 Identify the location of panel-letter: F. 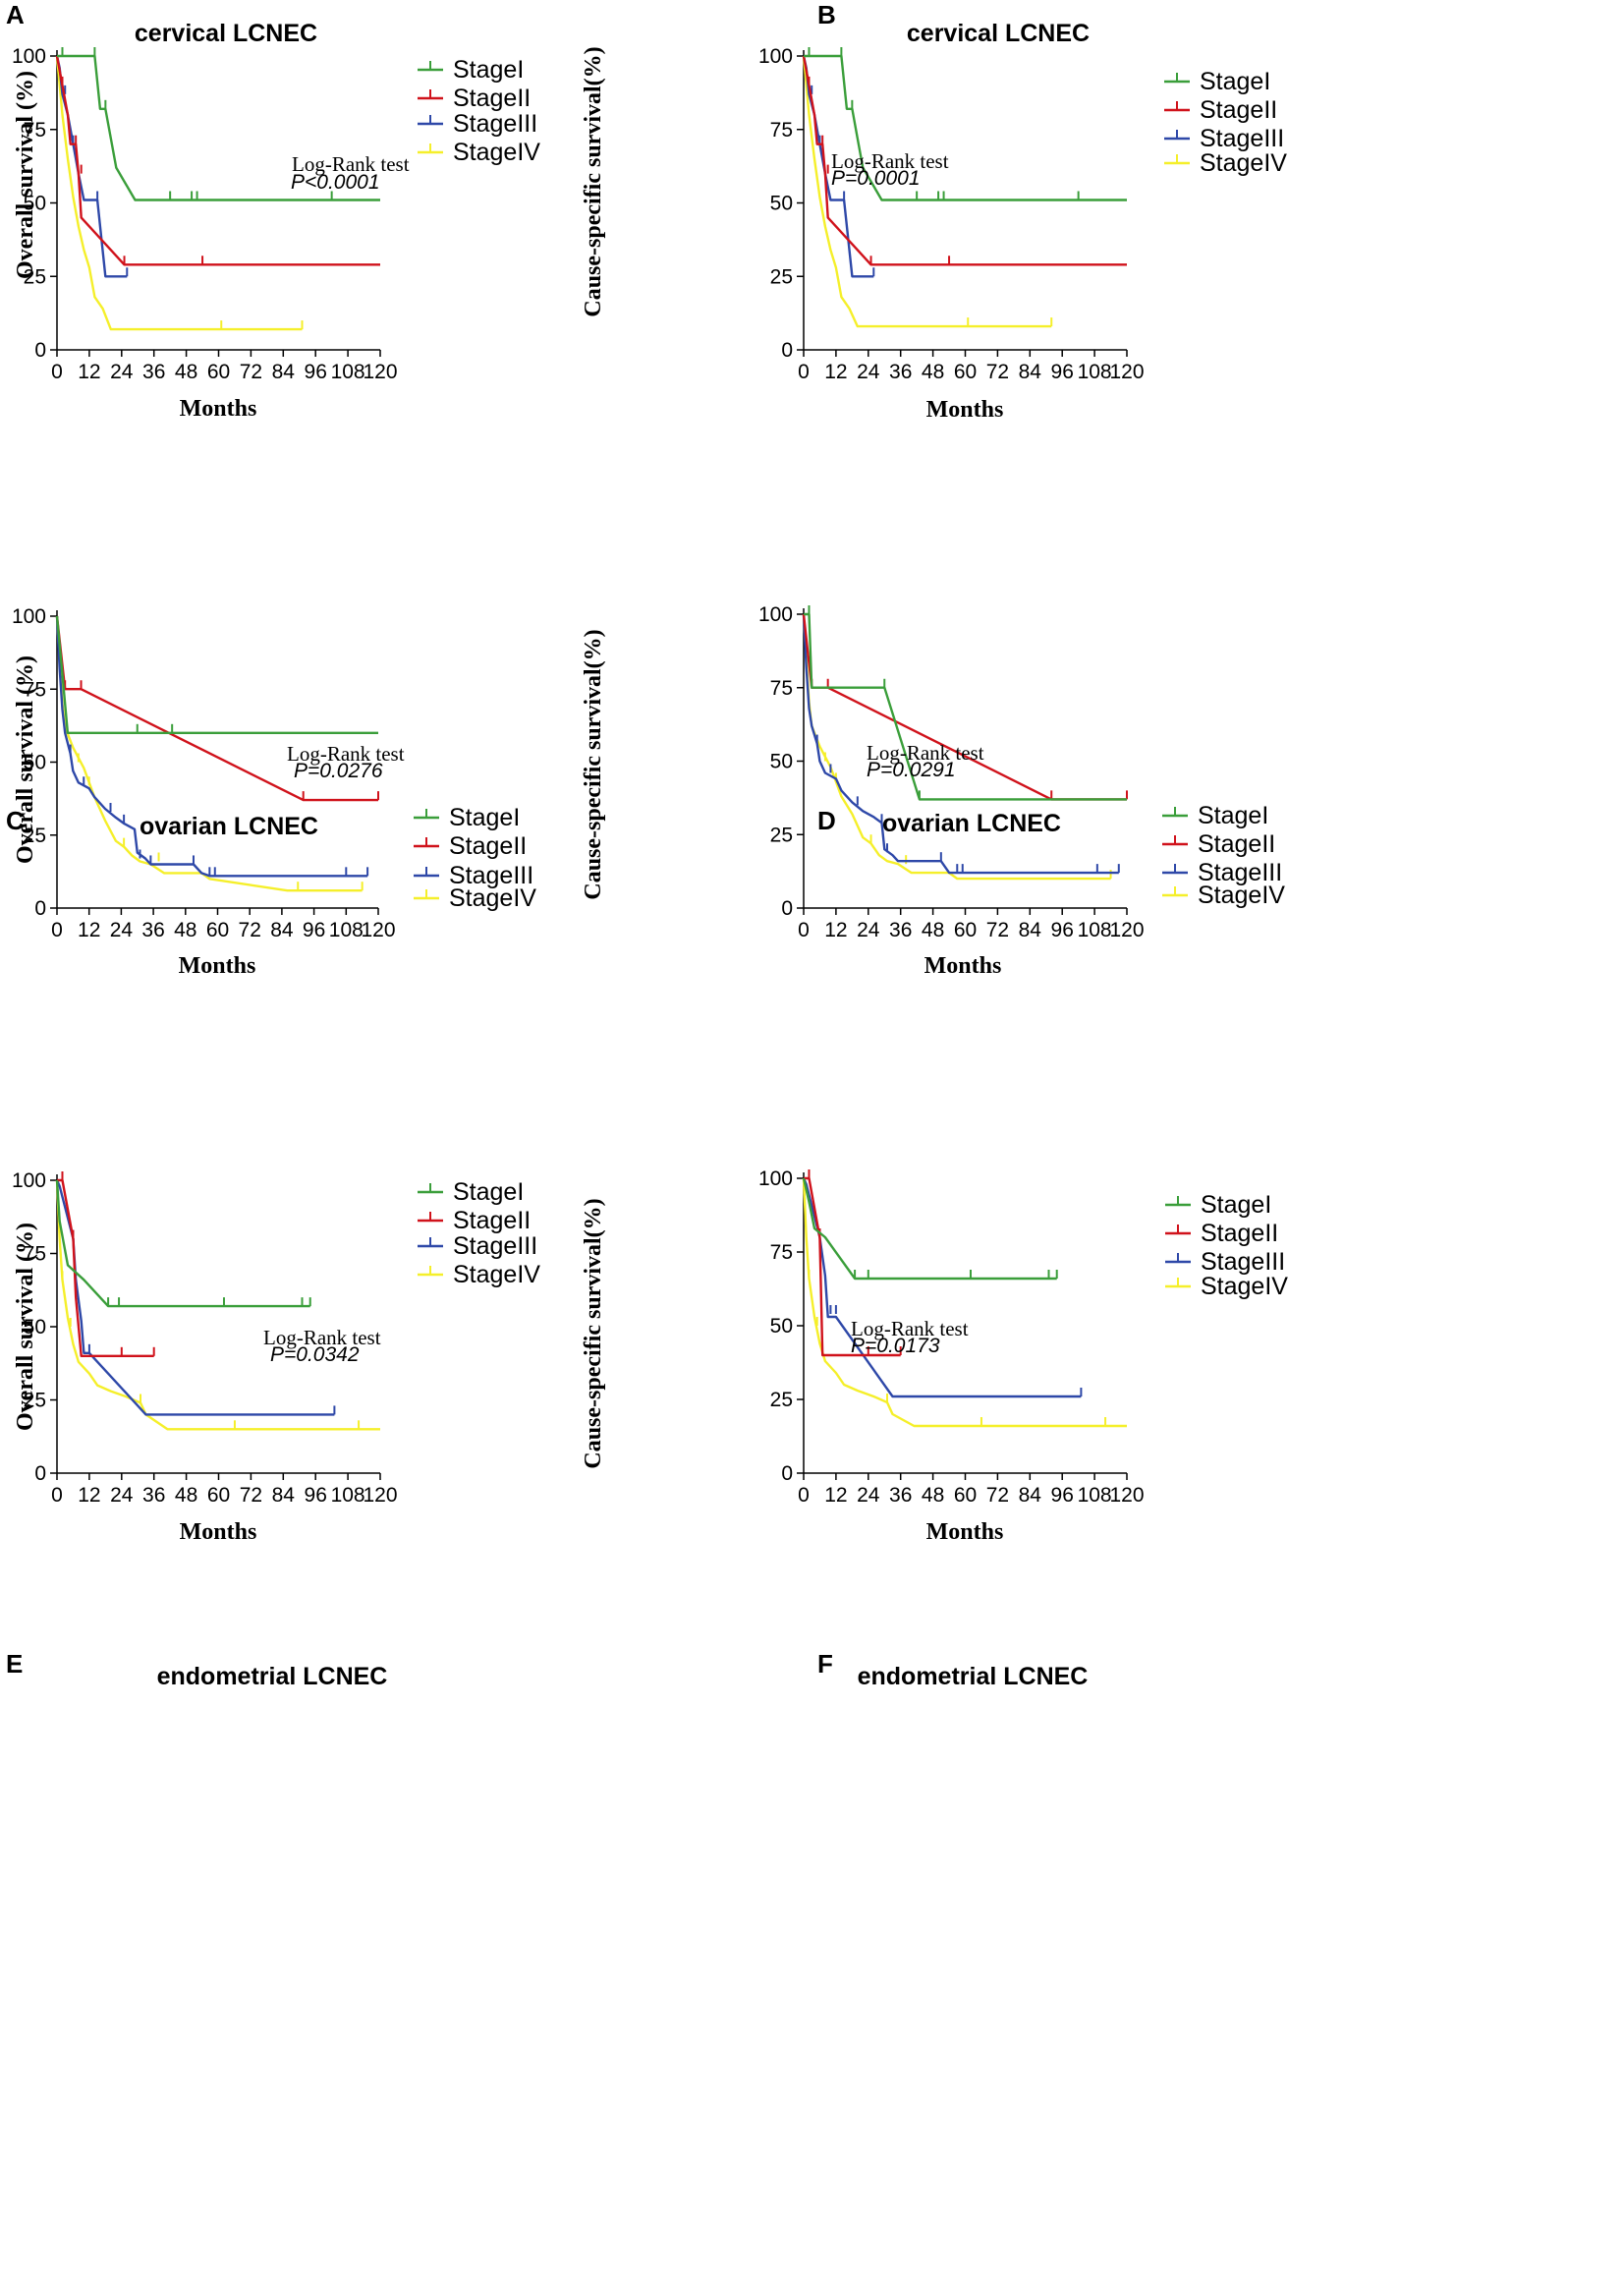
(825, 1664).